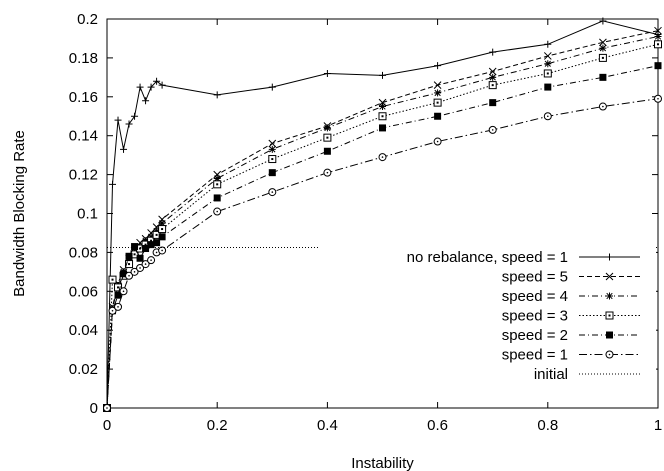 The image size is (664, 471). I want to click on x-tick-label: 0.6, so click(437, 425).